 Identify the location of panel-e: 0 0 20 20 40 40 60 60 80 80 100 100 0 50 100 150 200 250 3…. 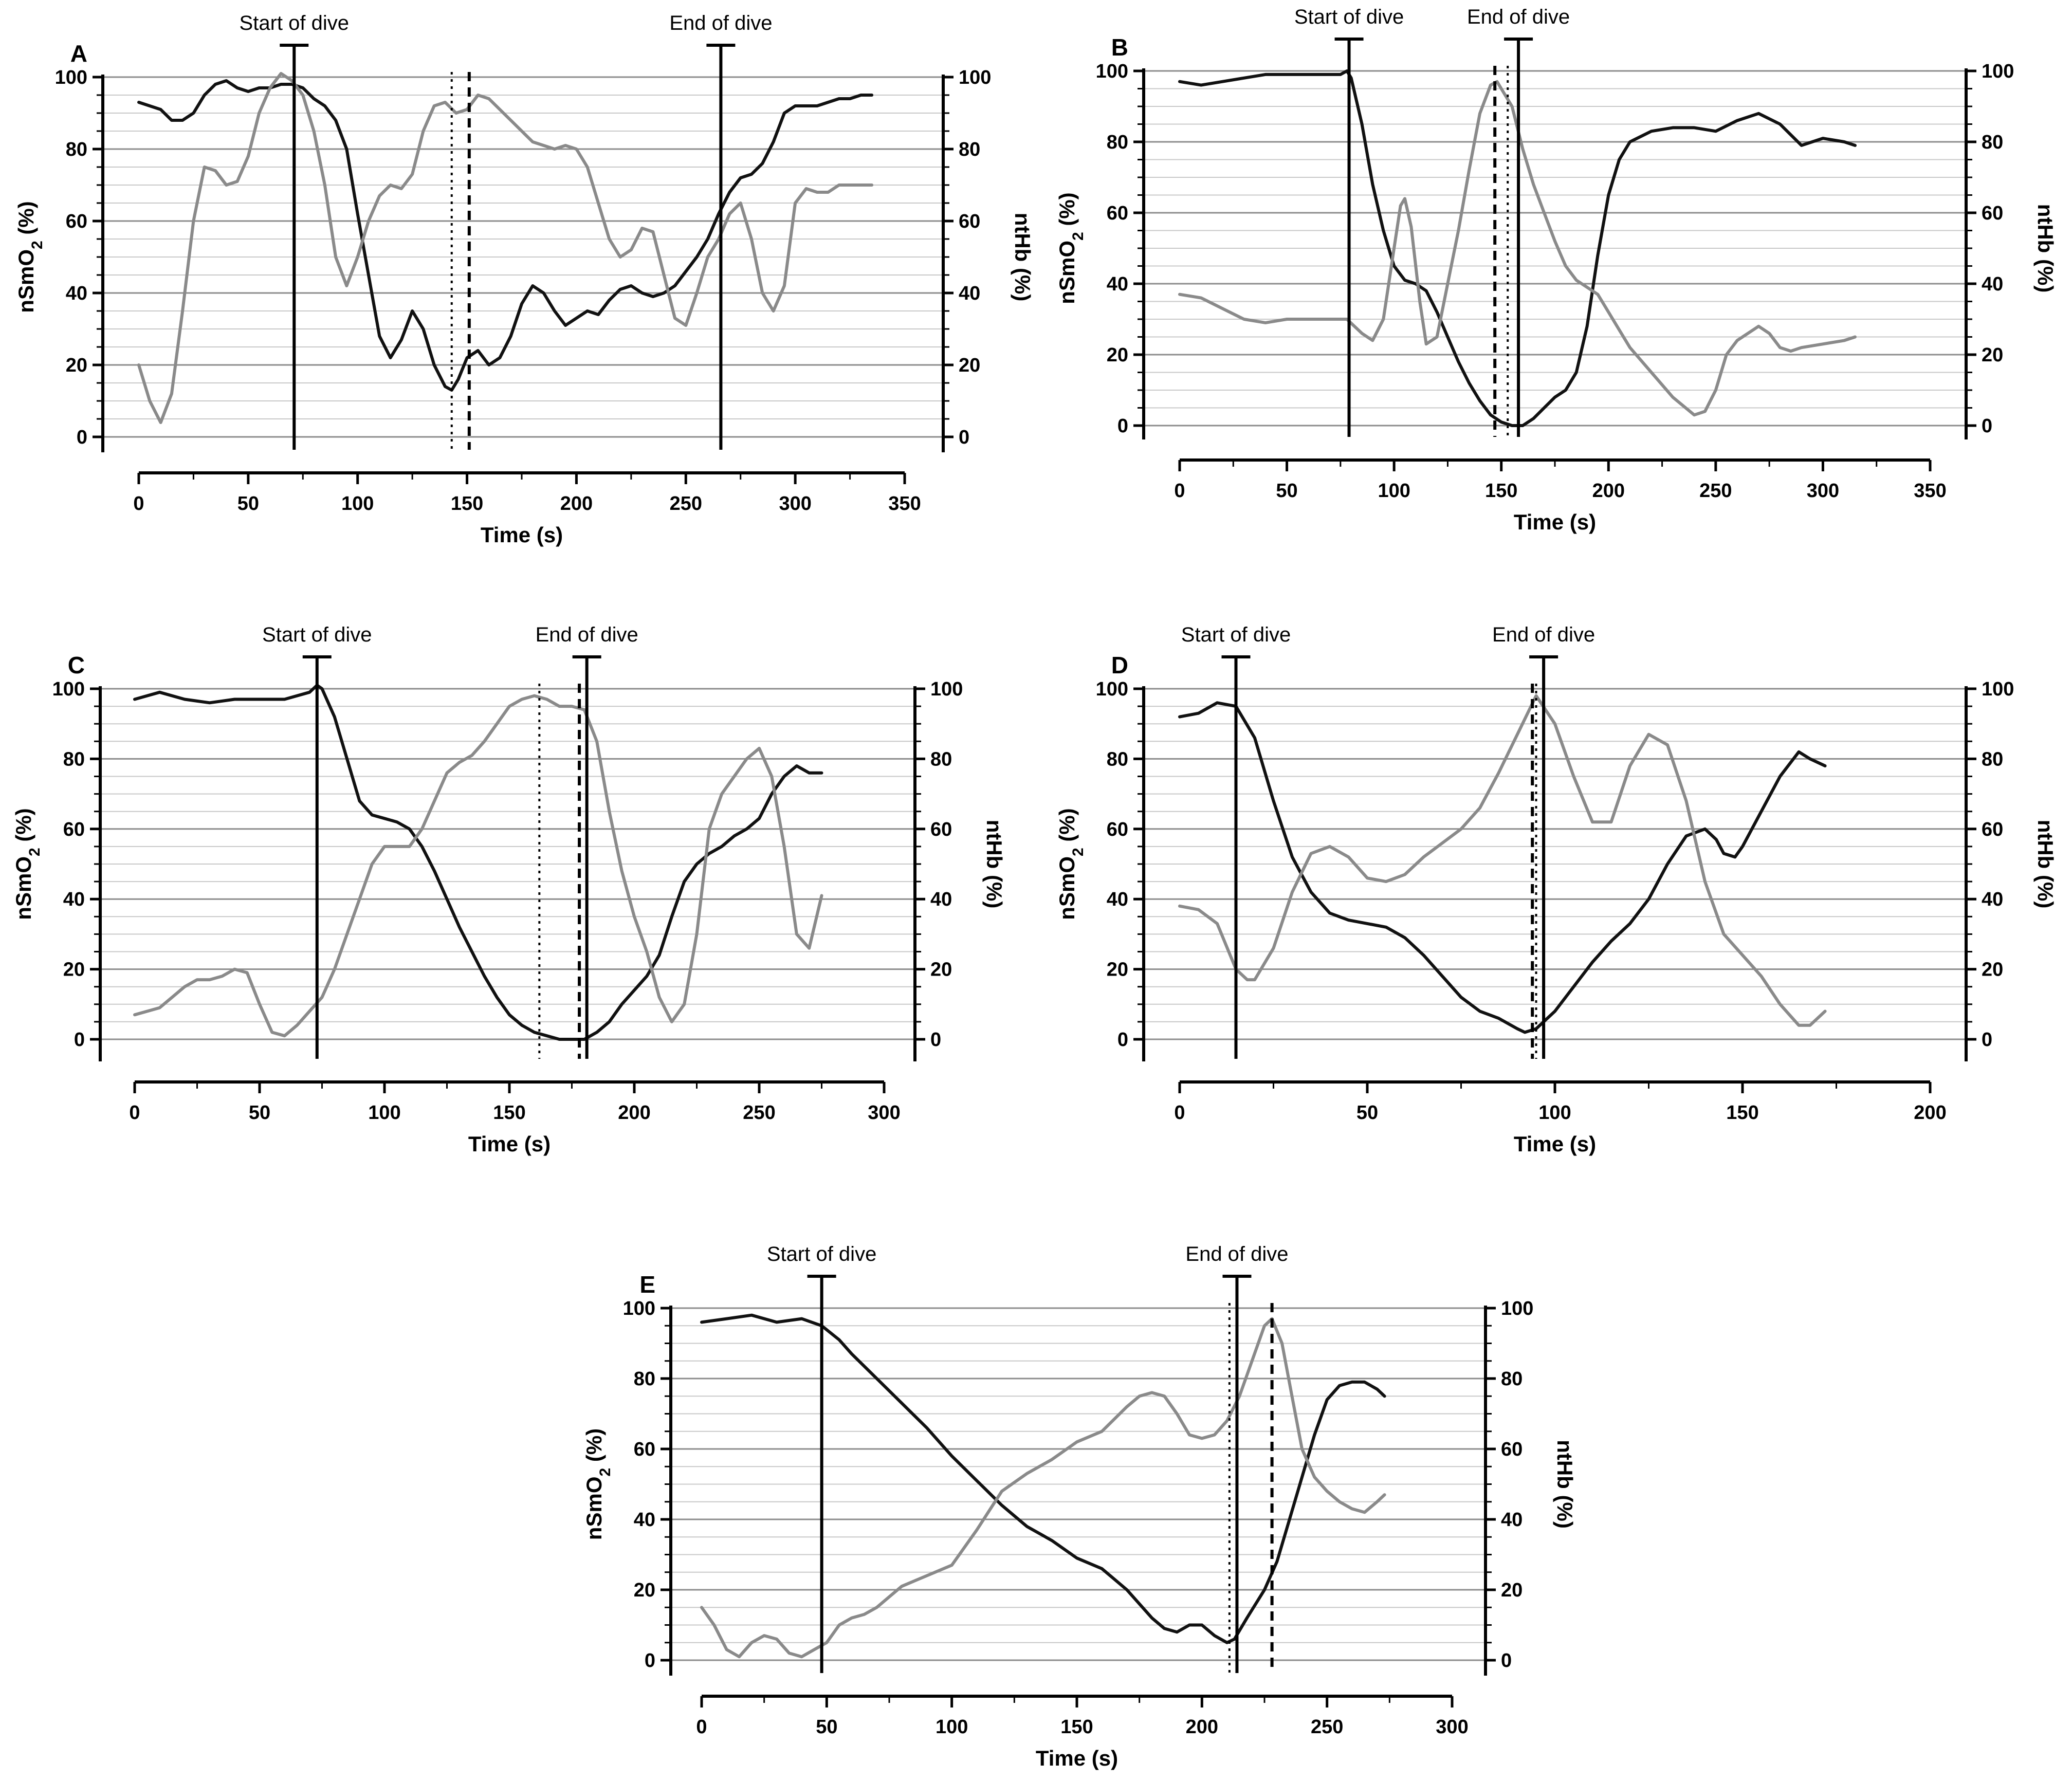
(1079, 1506).